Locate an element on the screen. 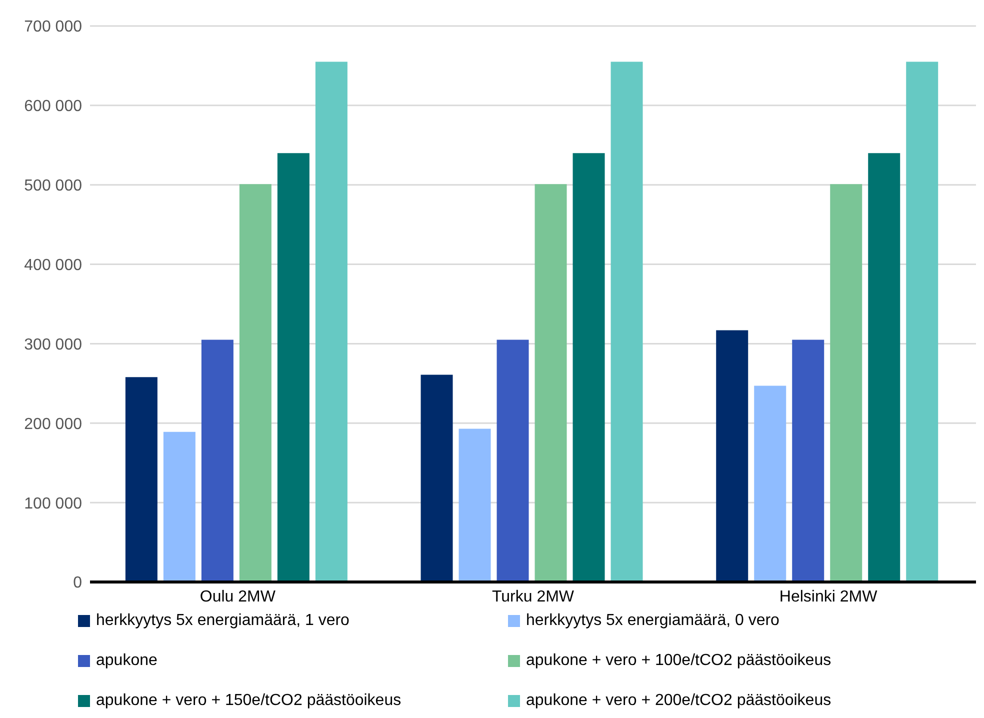 The height and width of the screenshot is (718, 984). legend-label: apukone + vero + 200e/tCO2 päästöoikeus is located at coordinates (679, 701).